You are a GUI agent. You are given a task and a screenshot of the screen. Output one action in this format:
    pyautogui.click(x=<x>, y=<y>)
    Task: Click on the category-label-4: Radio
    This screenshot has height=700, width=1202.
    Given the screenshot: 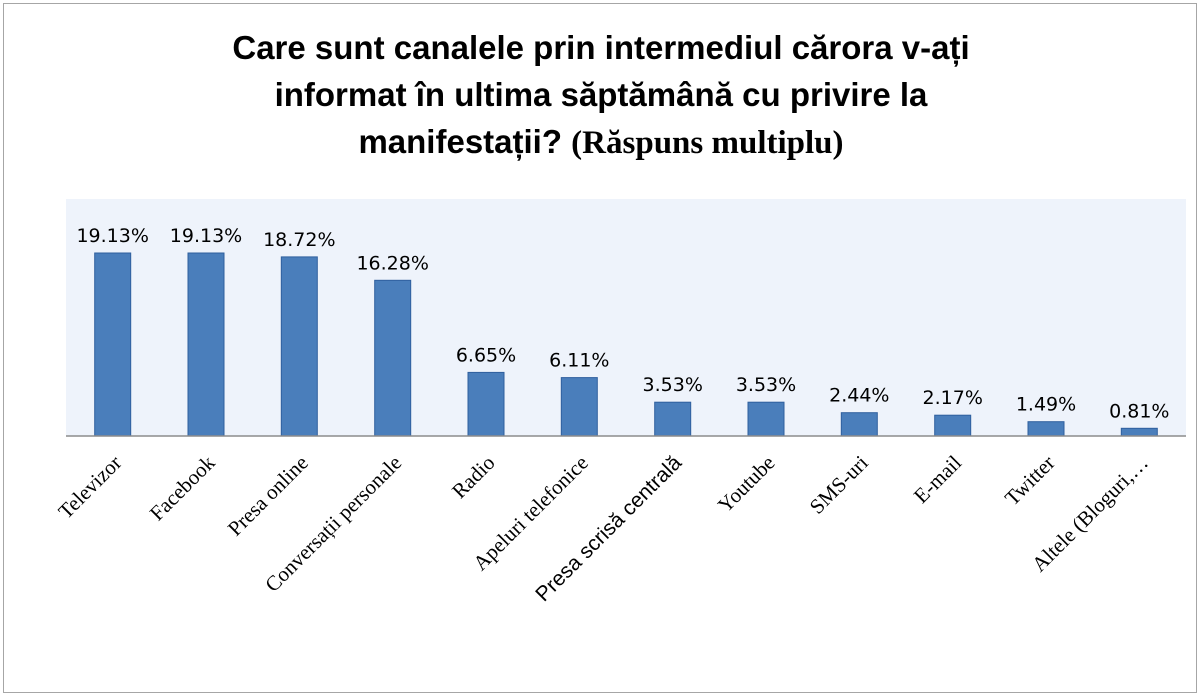 What is the action you would take?
    pyautogui.click(x=473, y=477)
    